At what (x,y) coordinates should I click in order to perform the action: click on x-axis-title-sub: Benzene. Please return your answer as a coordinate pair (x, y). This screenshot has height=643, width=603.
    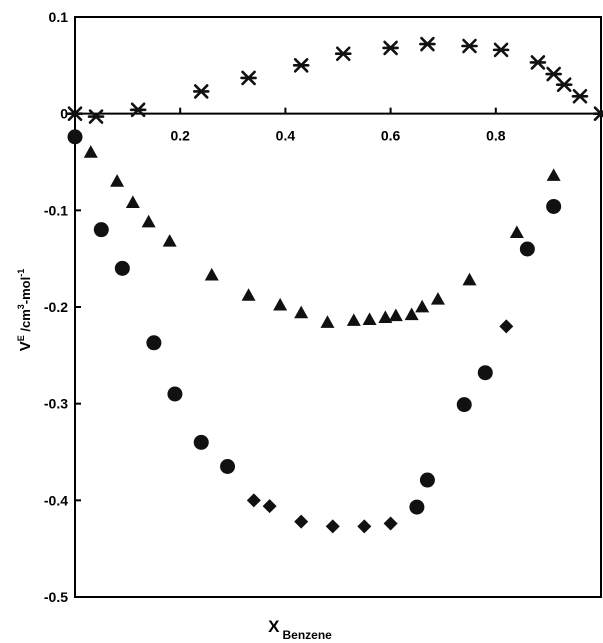
    Looking at the image, I should click on (307, 635).